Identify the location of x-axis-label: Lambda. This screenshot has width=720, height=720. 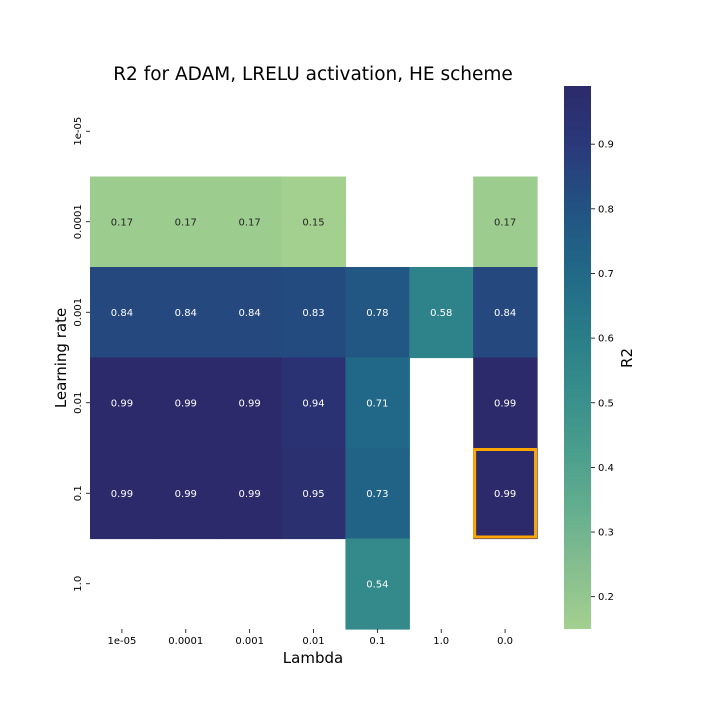
(313, 658).